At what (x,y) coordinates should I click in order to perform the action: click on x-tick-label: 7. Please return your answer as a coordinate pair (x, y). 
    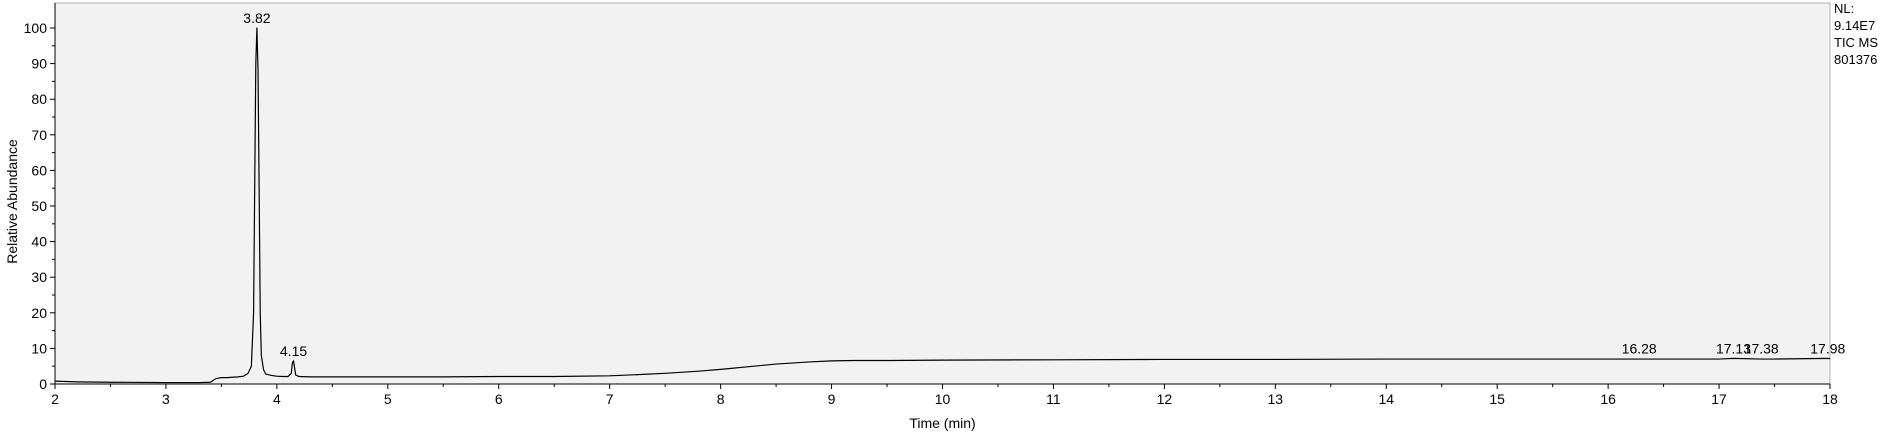
    Looking at the image, I should click on (610, 399).